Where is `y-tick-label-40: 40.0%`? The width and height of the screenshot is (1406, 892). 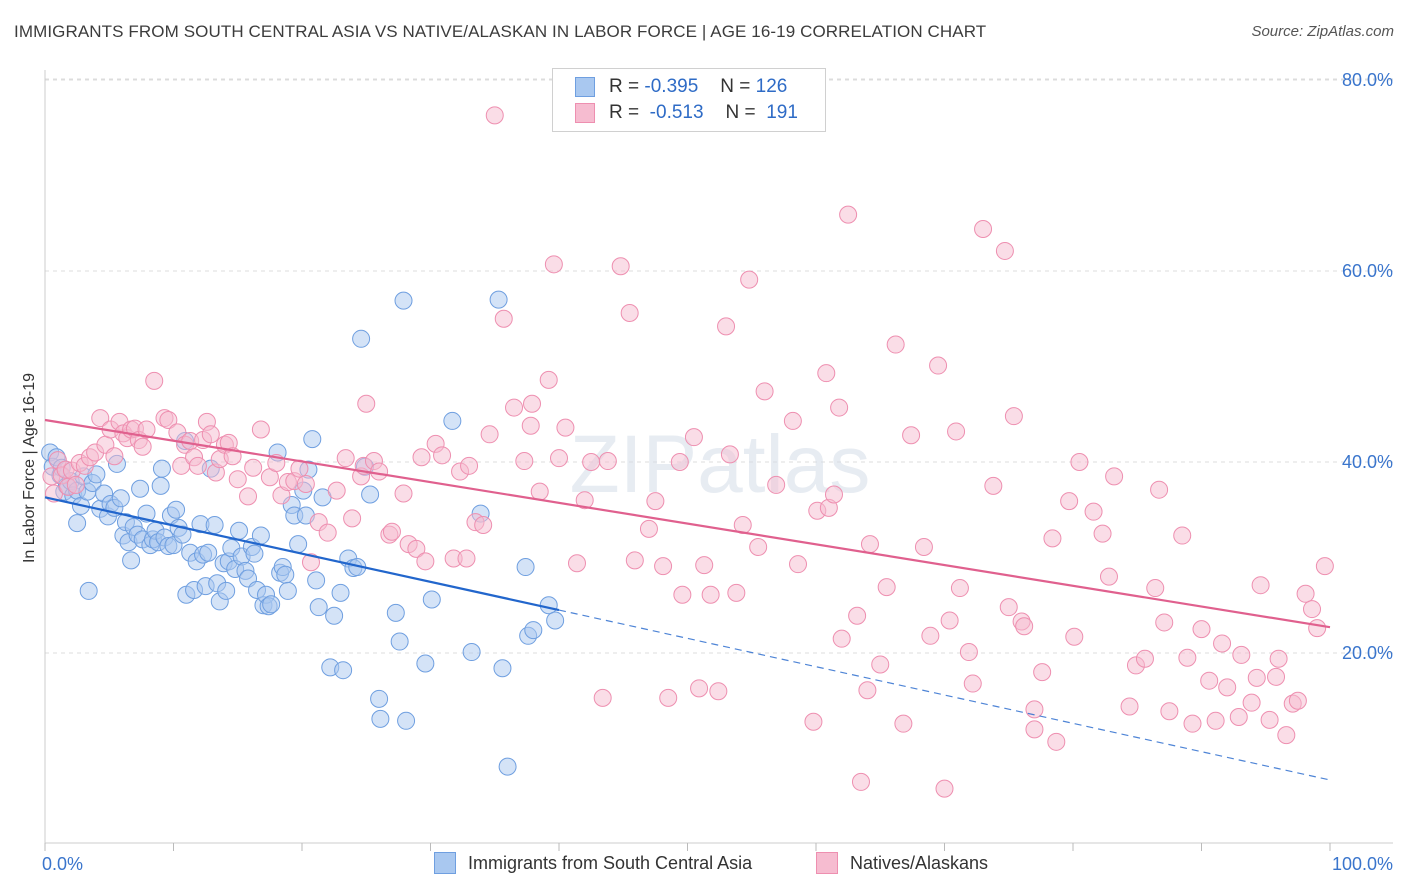 y-tick-label-40: 40.0% is located at coordinates (1367, 462).